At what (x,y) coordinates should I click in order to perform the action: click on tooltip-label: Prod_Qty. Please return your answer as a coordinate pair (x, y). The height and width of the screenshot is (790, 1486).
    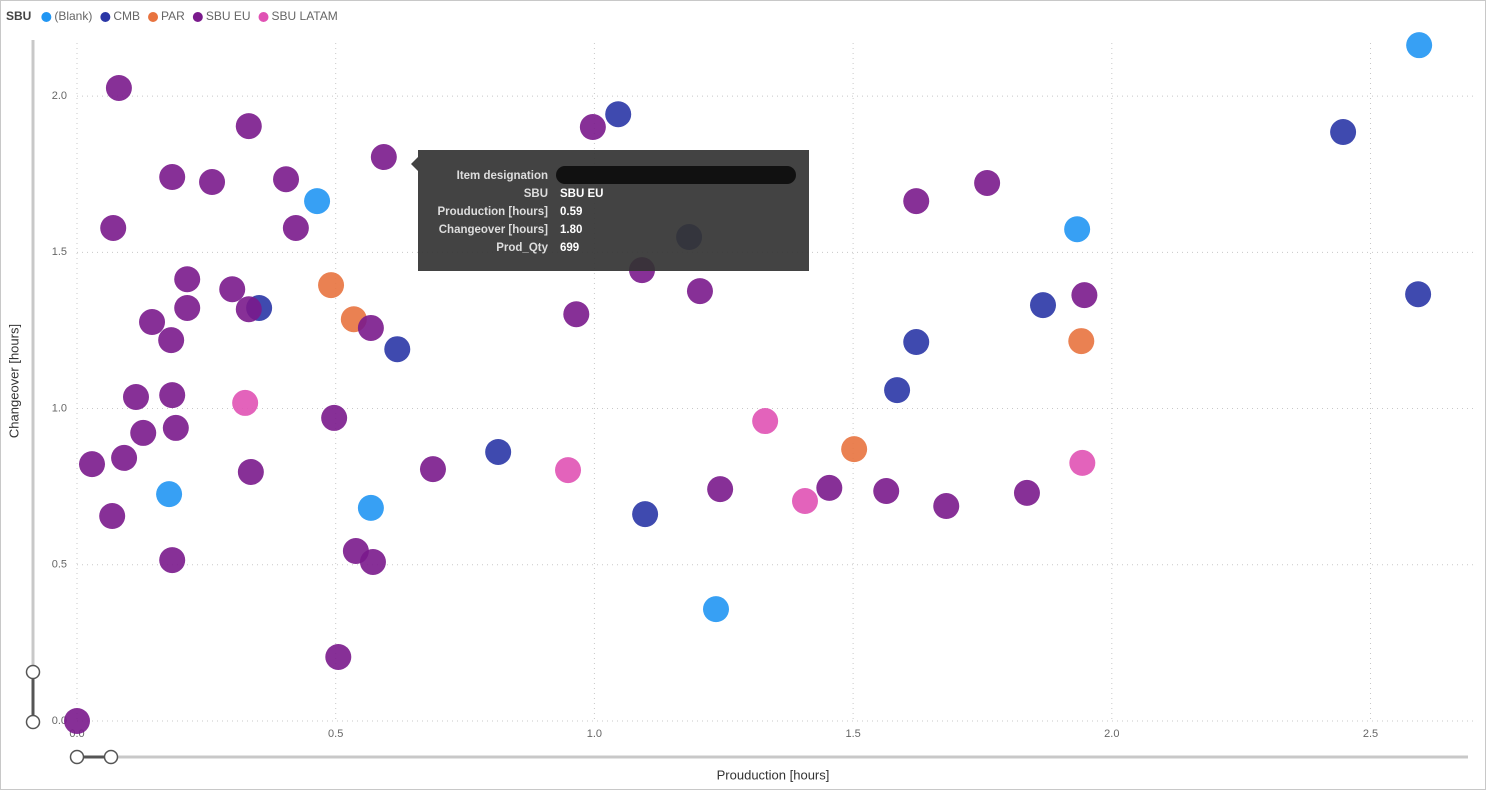
    Looking at the image, I should click on (522, 248).